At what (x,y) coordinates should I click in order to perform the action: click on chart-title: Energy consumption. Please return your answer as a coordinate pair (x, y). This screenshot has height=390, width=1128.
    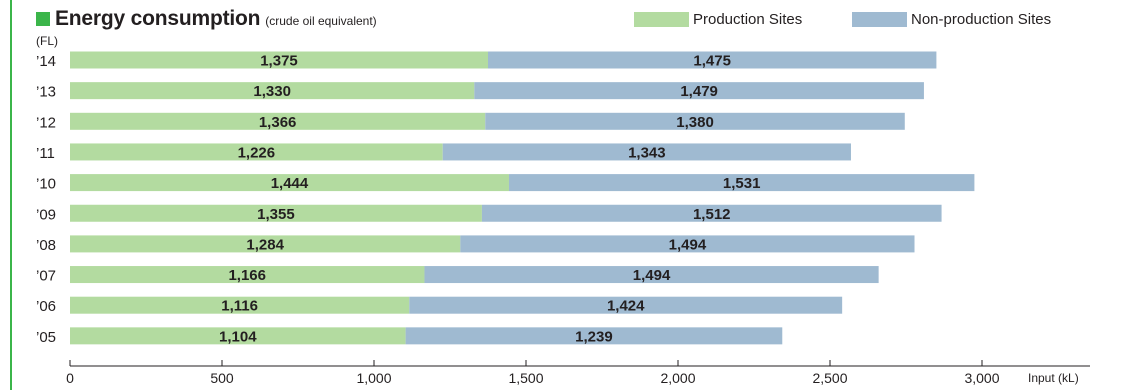
    Looking at the image, I should click on (158, 18).